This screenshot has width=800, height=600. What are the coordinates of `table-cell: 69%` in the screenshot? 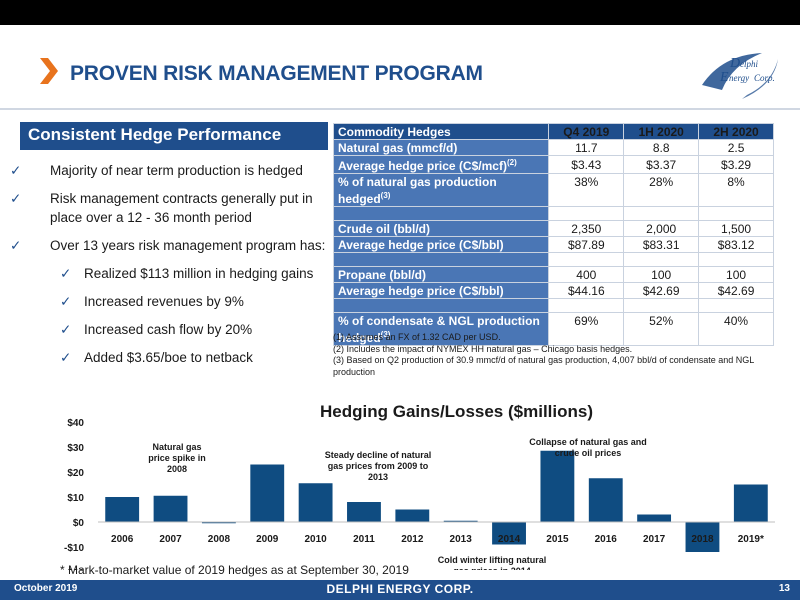 It's located at (586, 329).